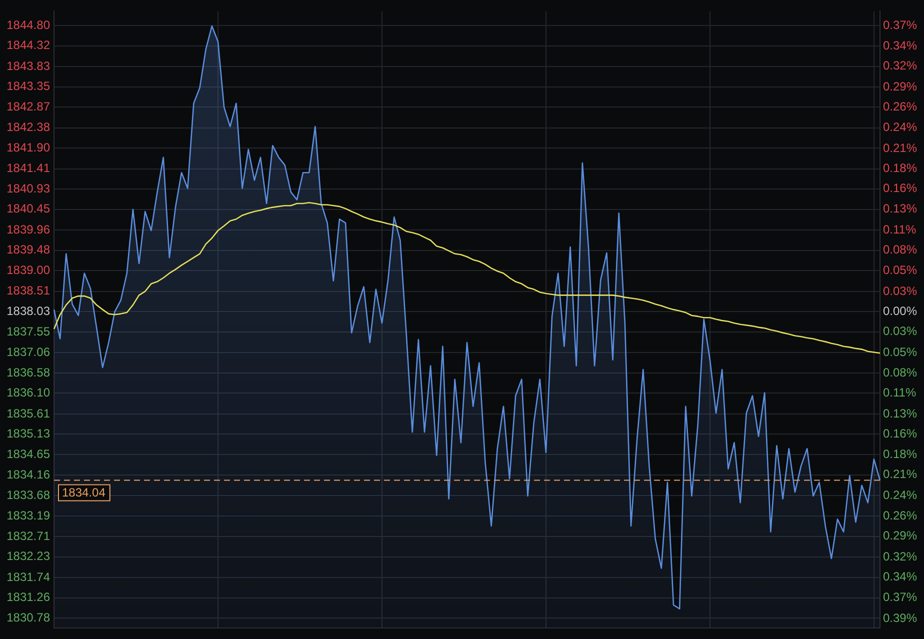 The width and height of the screenshot is (924, 639). What do you see at coordinates (28, 617) in the screenshot?
I see `y-tick-label: 1830.78` at bounding box center [28, 617].